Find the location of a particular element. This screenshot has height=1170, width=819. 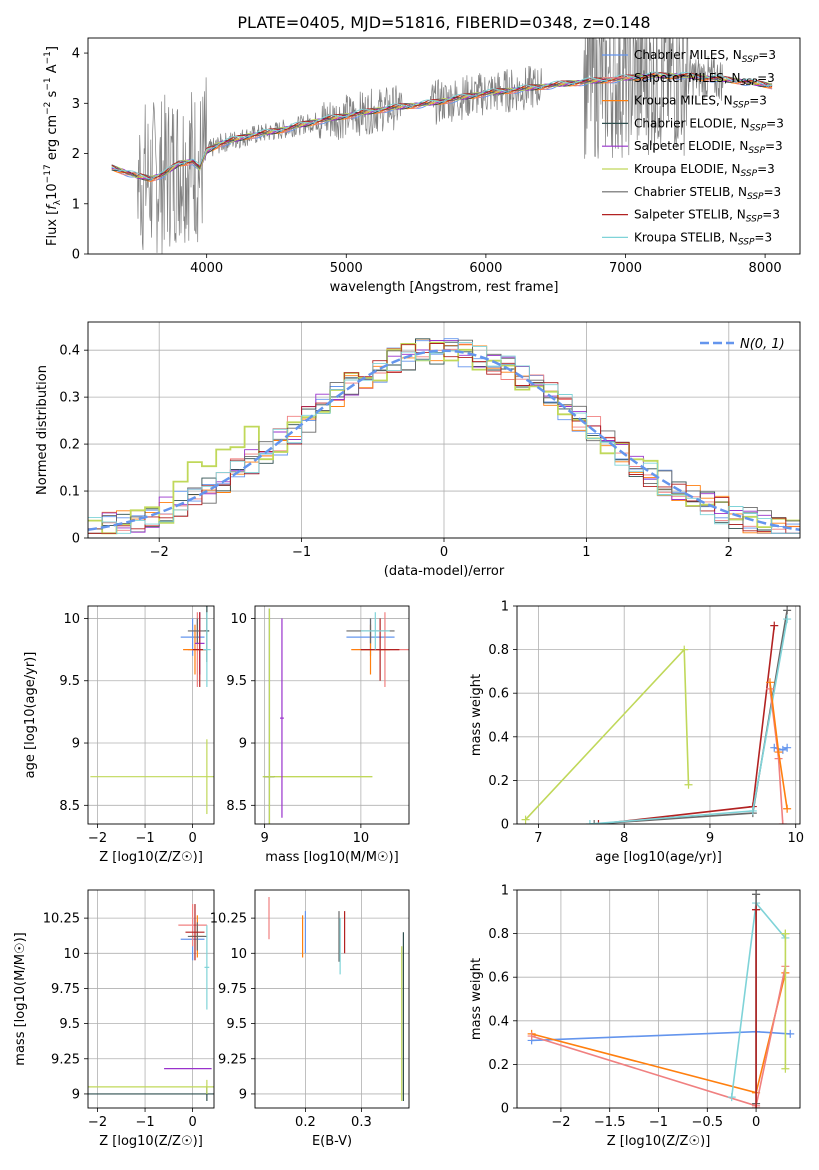

legend-entry: Kroupa STELIB, NSSP=3 is located at coordinates (703, 238).